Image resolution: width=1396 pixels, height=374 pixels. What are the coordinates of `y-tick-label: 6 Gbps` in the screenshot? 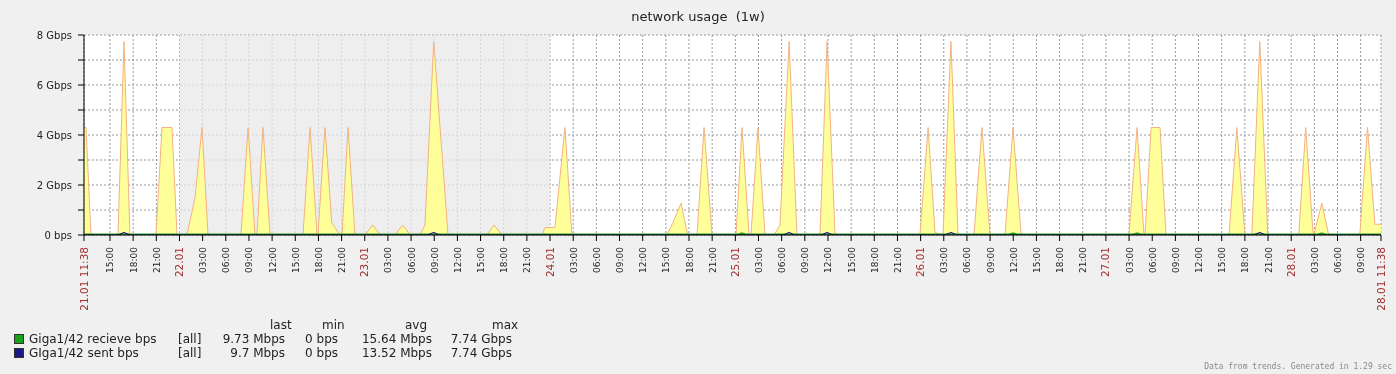 It's located at (54, 85).